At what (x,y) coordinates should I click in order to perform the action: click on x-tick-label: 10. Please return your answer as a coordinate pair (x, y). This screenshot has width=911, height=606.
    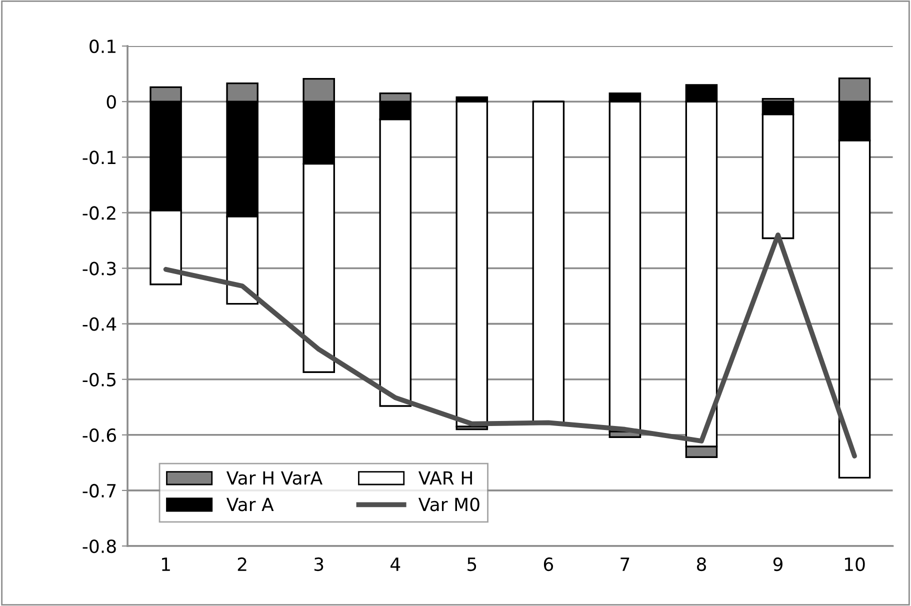
    Looking at the image, I should click on (855, 564).